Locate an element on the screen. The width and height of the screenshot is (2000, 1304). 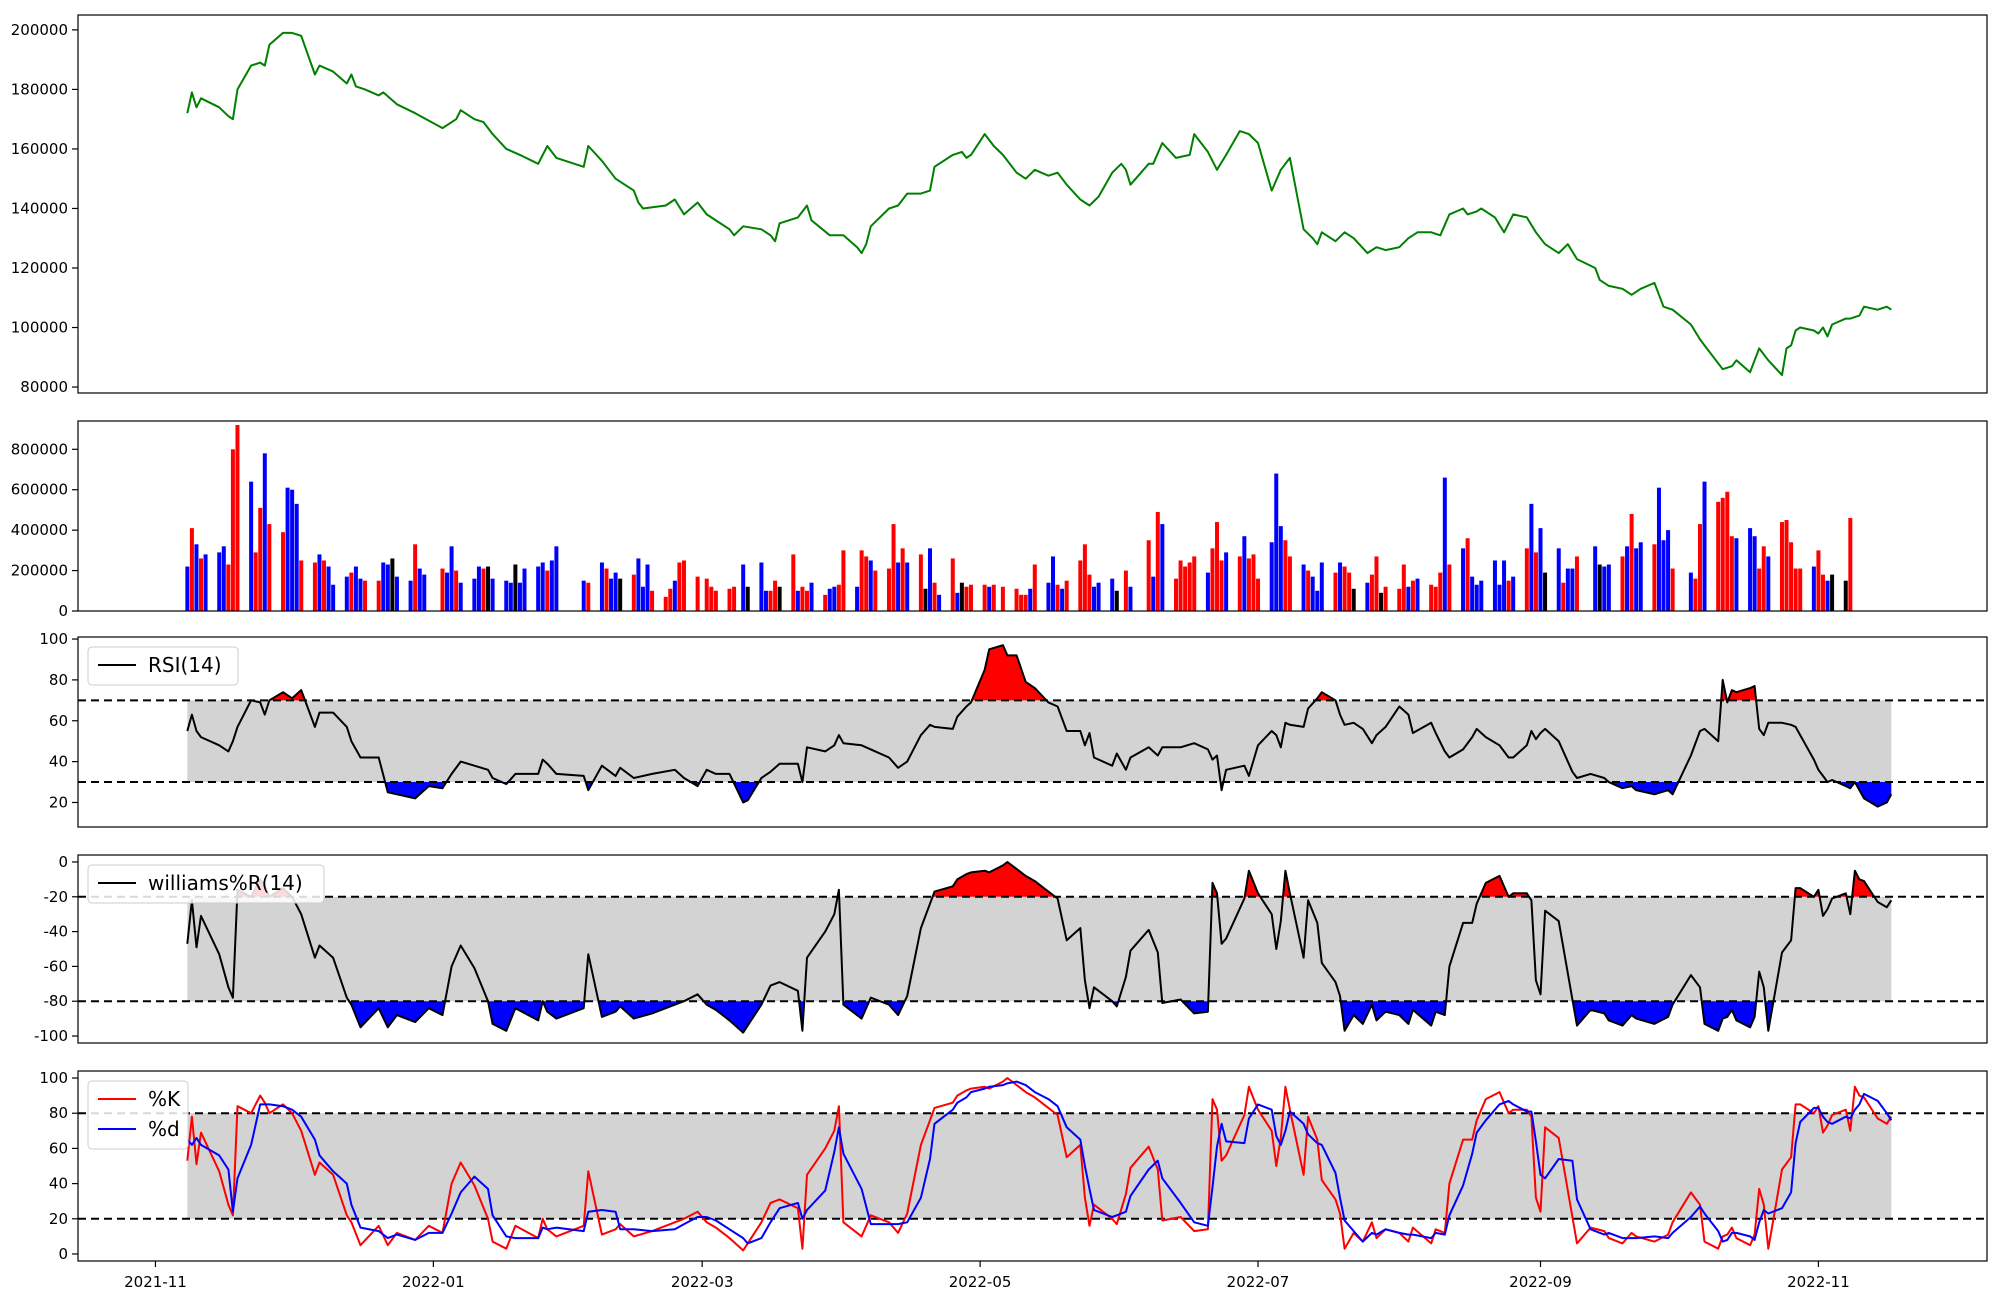
y-tick-label: 40 is located at coordinates (58, 1184).